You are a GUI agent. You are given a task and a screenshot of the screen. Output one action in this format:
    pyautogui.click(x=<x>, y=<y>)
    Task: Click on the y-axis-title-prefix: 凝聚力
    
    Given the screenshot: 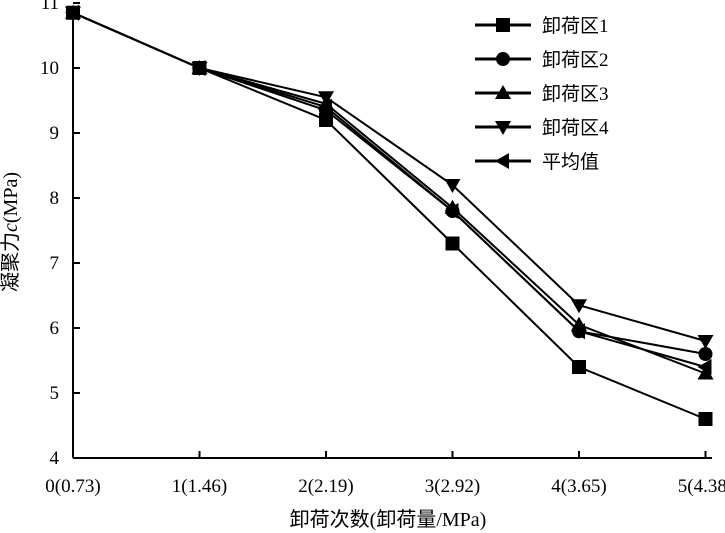 What is the action you would take?
    pyautogui.click(x=11, y=262)
    